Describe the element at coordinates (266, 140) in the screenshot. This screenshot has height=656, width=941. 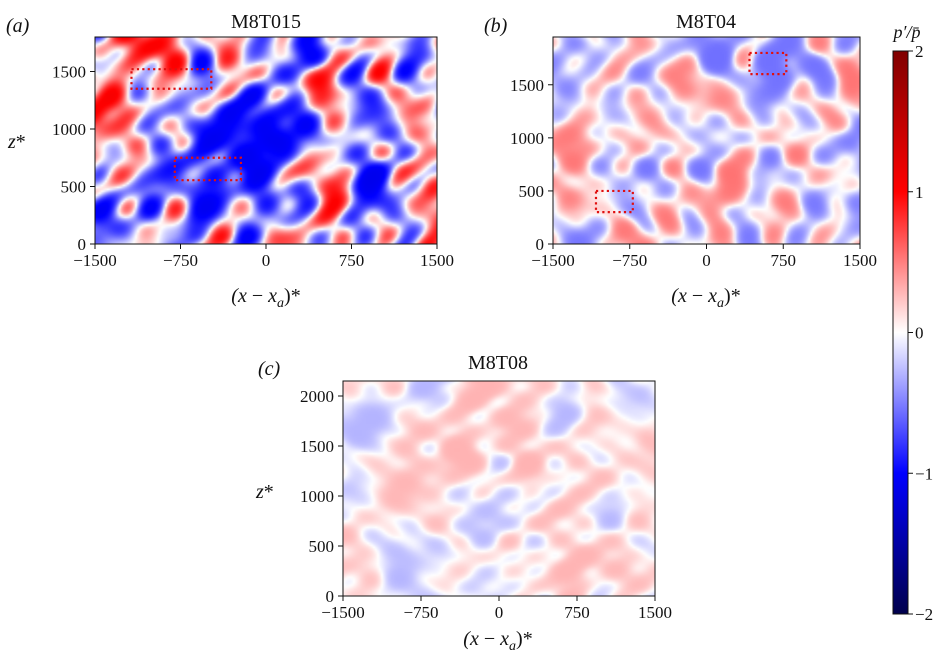
I see `panel-a-heatmap` at that location.